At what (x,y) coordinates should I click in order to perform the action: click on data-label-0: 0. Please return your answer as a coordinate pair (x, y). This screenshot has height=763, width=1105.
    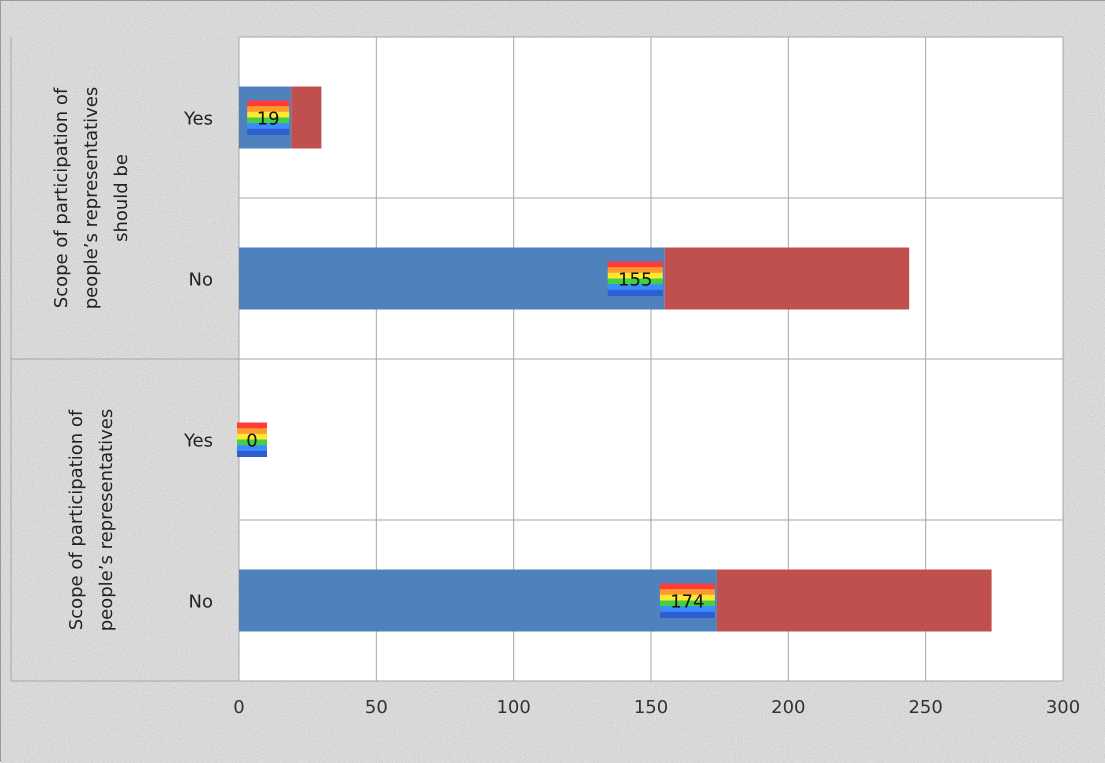
    Looking at the image, I should click on (252, 439).